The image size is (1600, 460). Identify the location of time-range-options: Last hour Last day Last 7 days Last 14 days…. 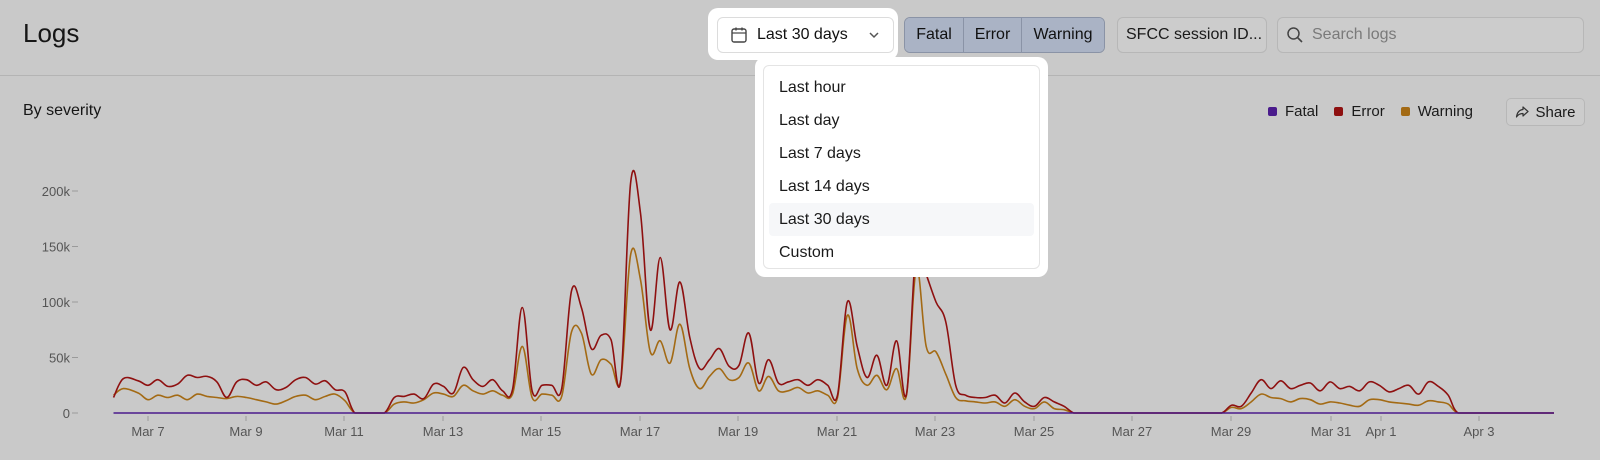
(901, 167).